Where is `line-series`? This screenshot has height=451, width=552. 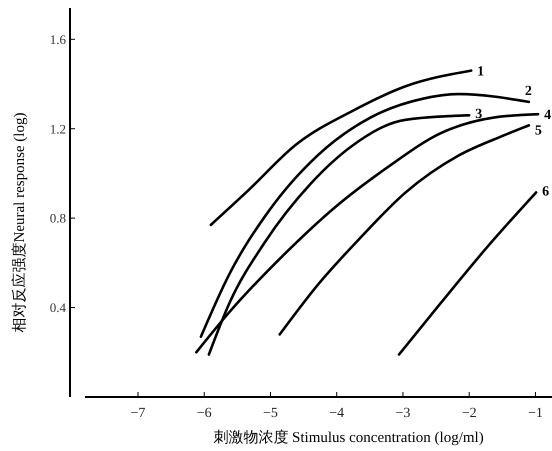
line-series is located at coordinates (468, 273).